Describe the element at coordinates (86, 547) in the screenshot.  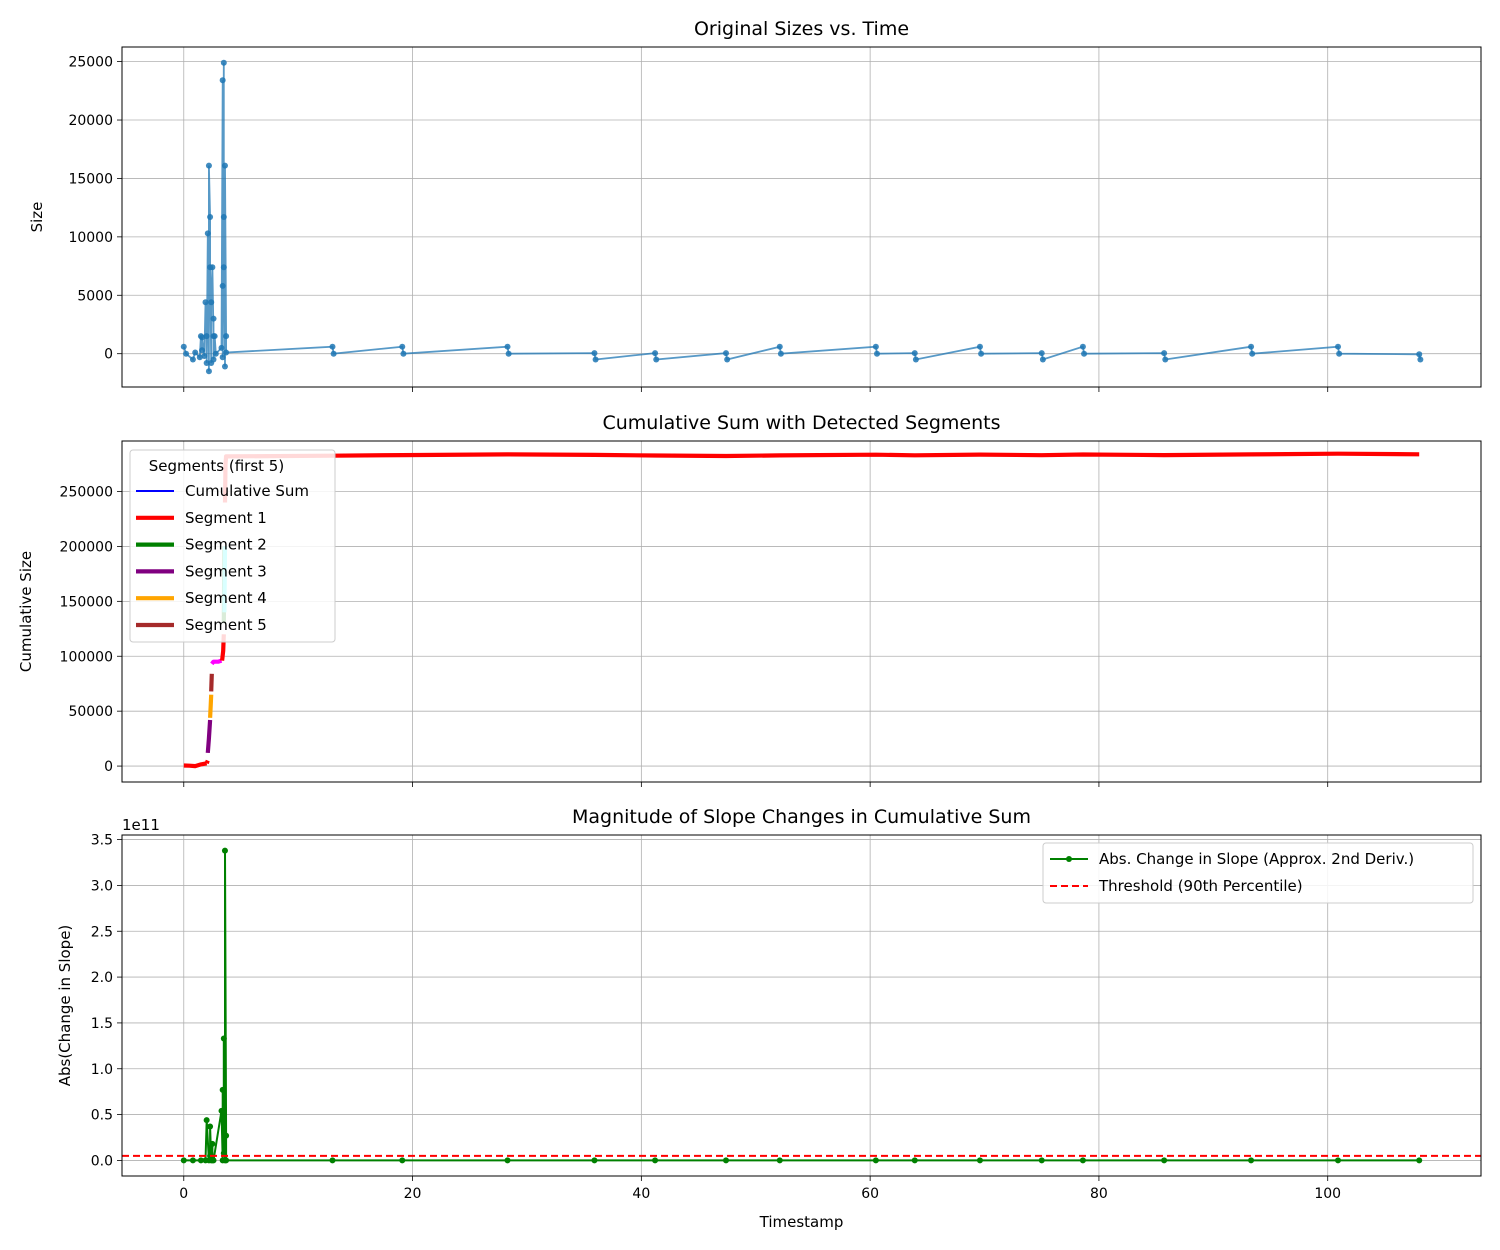
I see `y-tick-label: 200000` at that location.